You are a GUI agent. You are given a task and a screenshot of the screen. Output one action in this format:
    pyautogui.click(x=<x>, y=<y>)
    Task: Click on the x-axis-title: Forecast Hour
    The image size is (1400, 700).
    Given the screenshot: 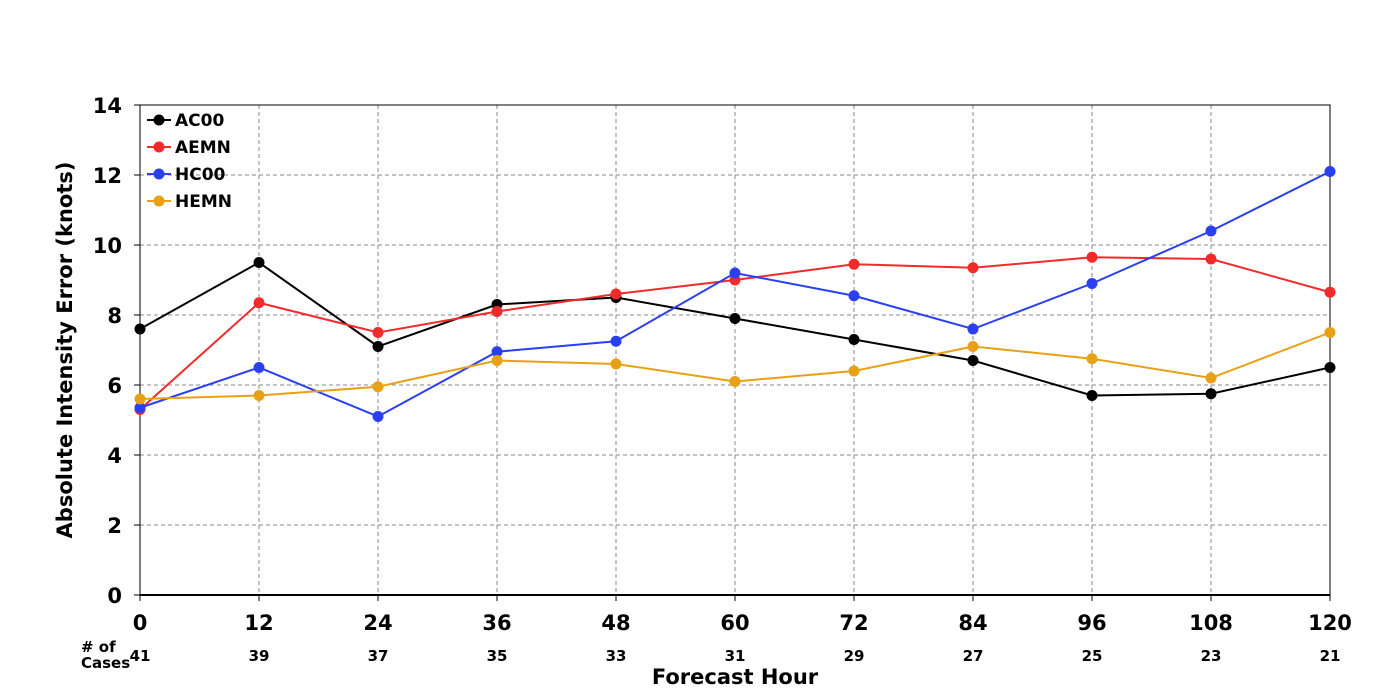 What is the action you would take?
    pyautogui.click(x=735, y=677)
    